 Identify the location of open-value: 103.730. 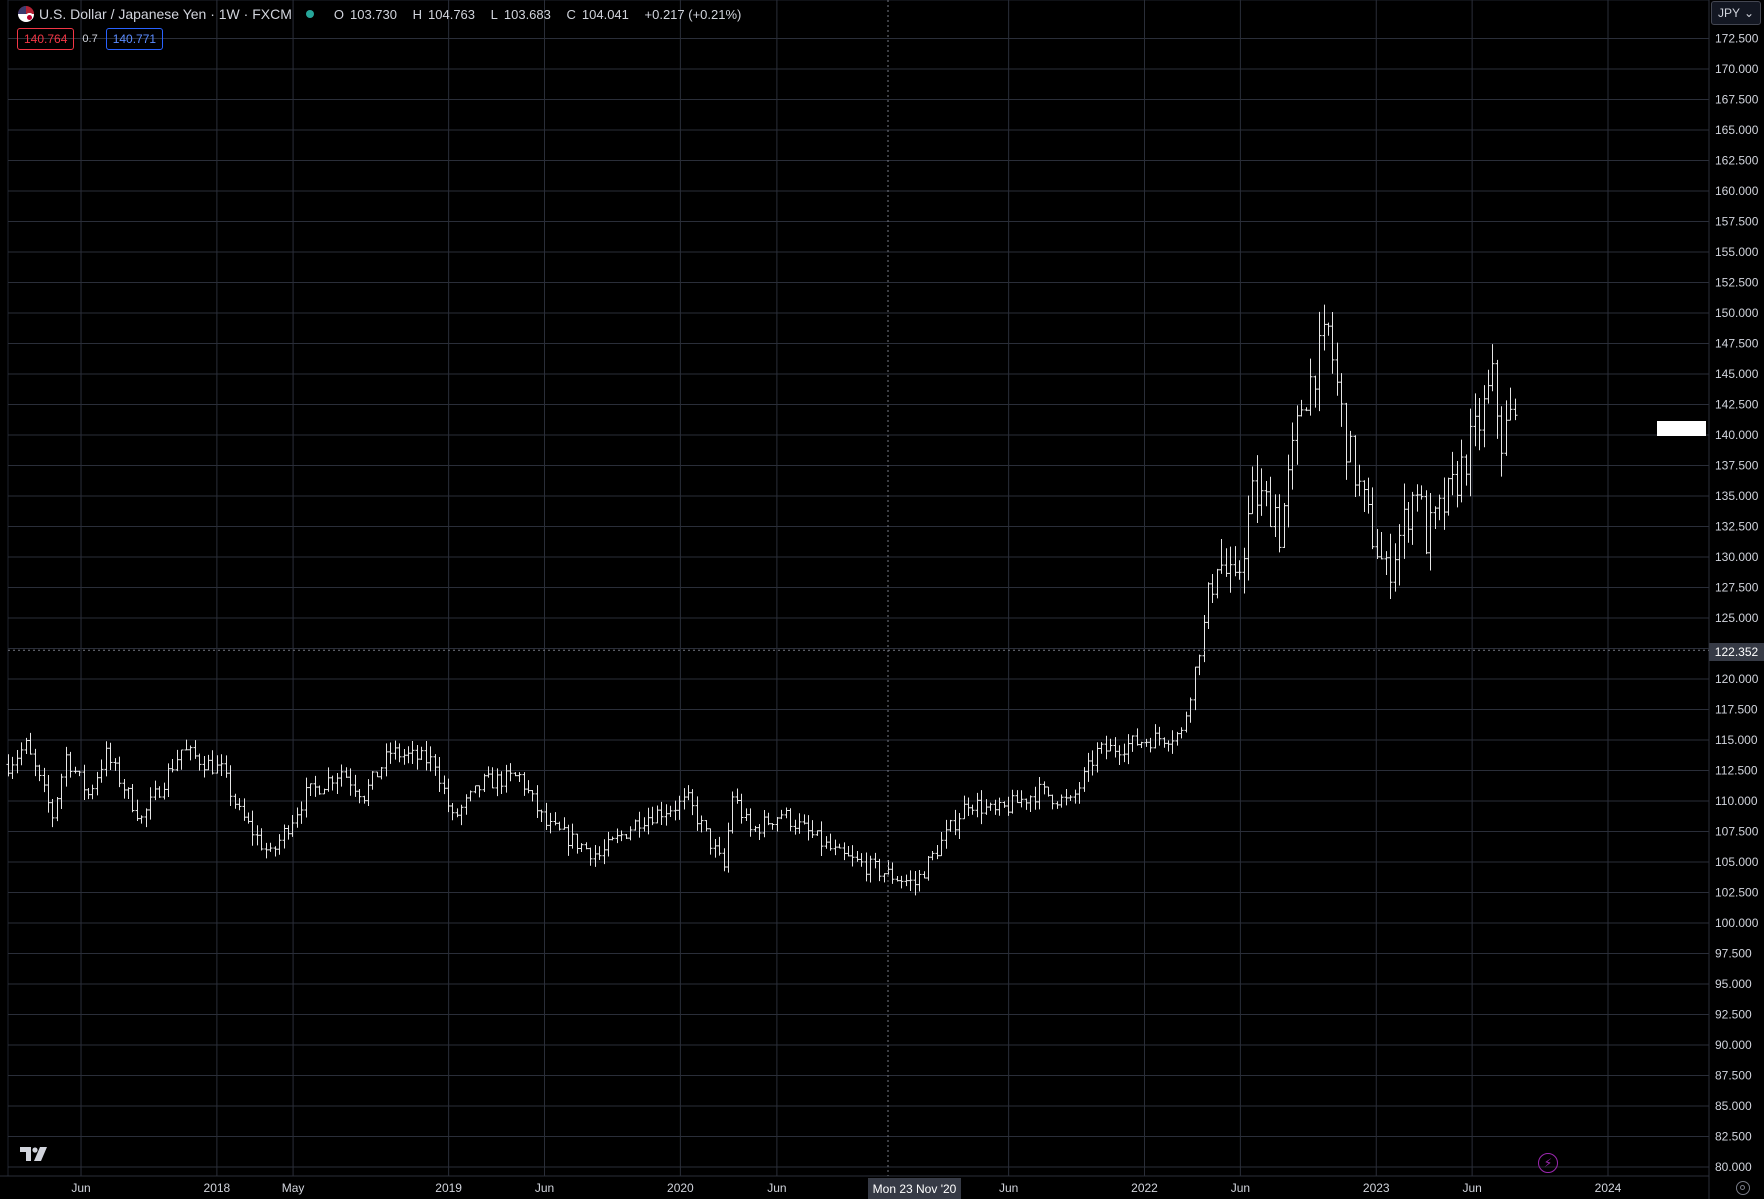
(373, 14).